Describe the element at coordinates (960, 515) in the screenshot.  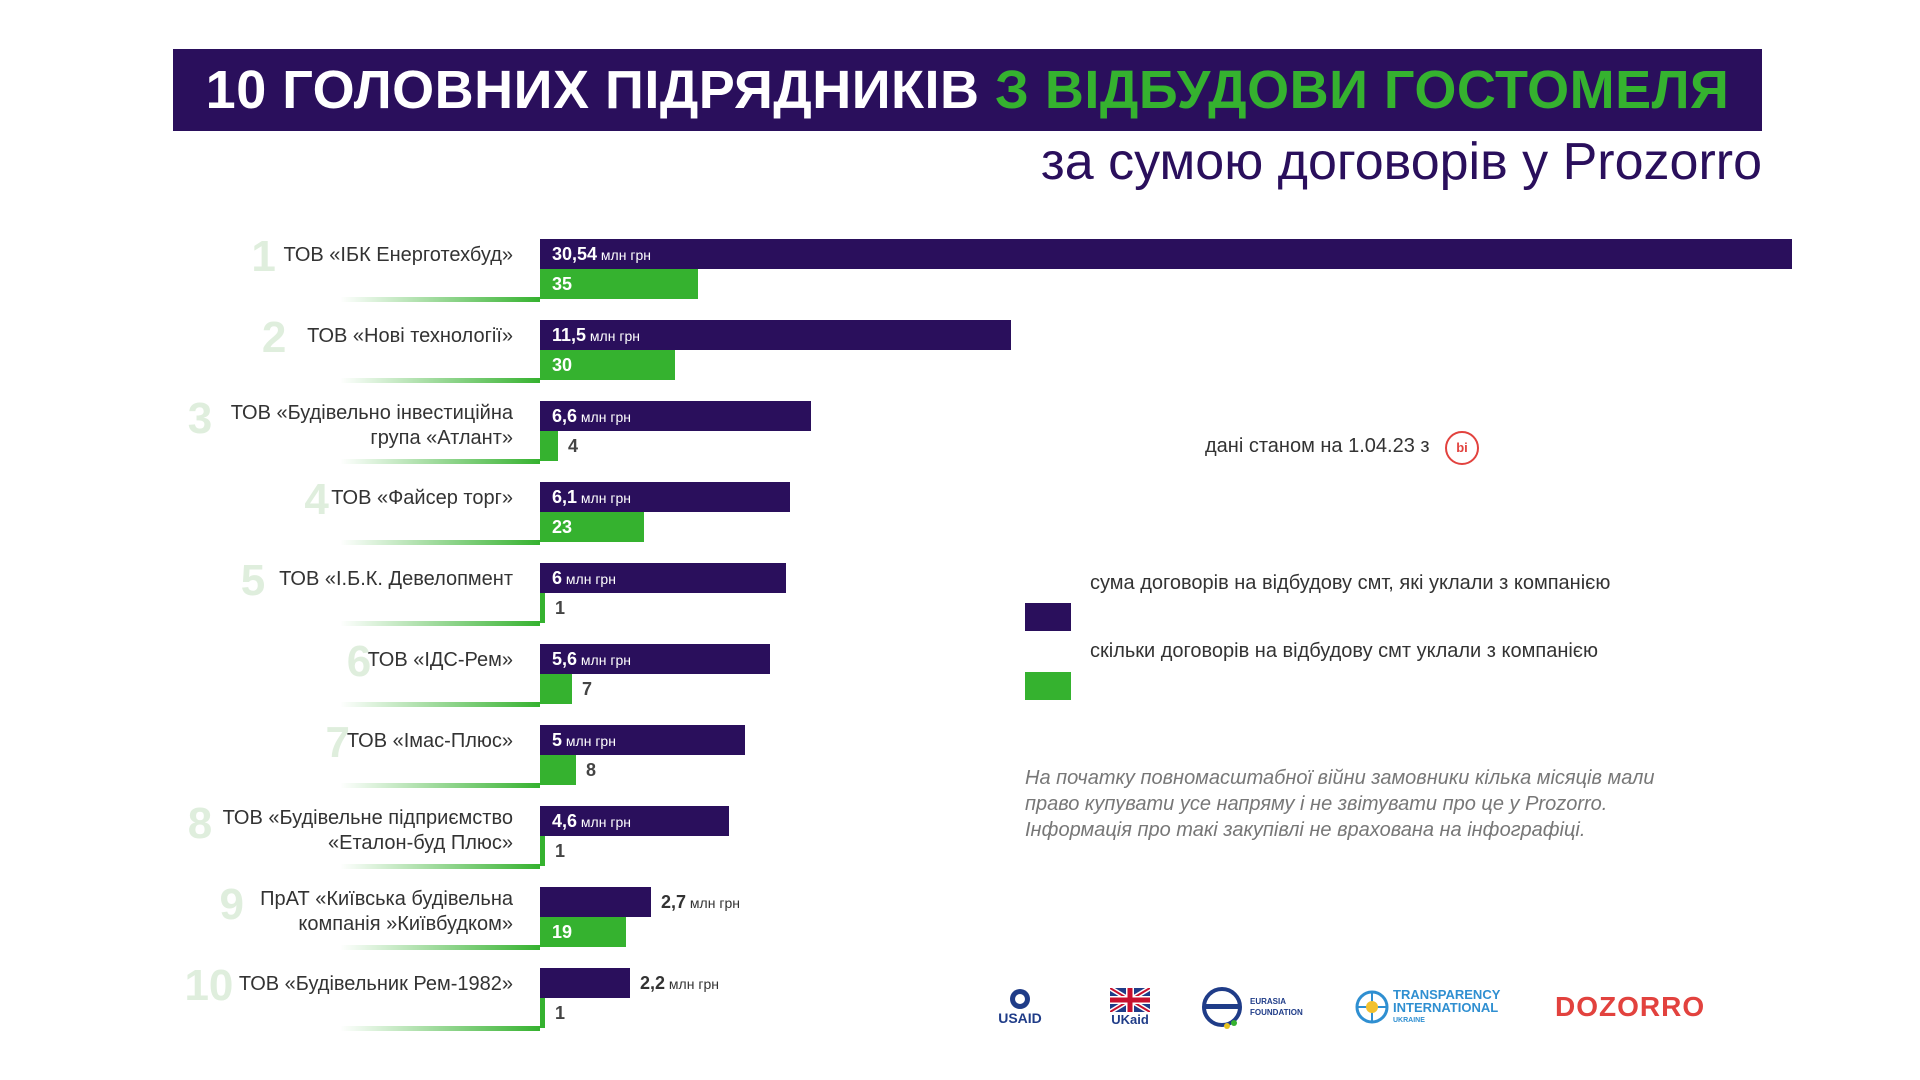
I see `chart-row: ТОВ «Файсер торг» 4 6,1 млн грн 23` at that location.